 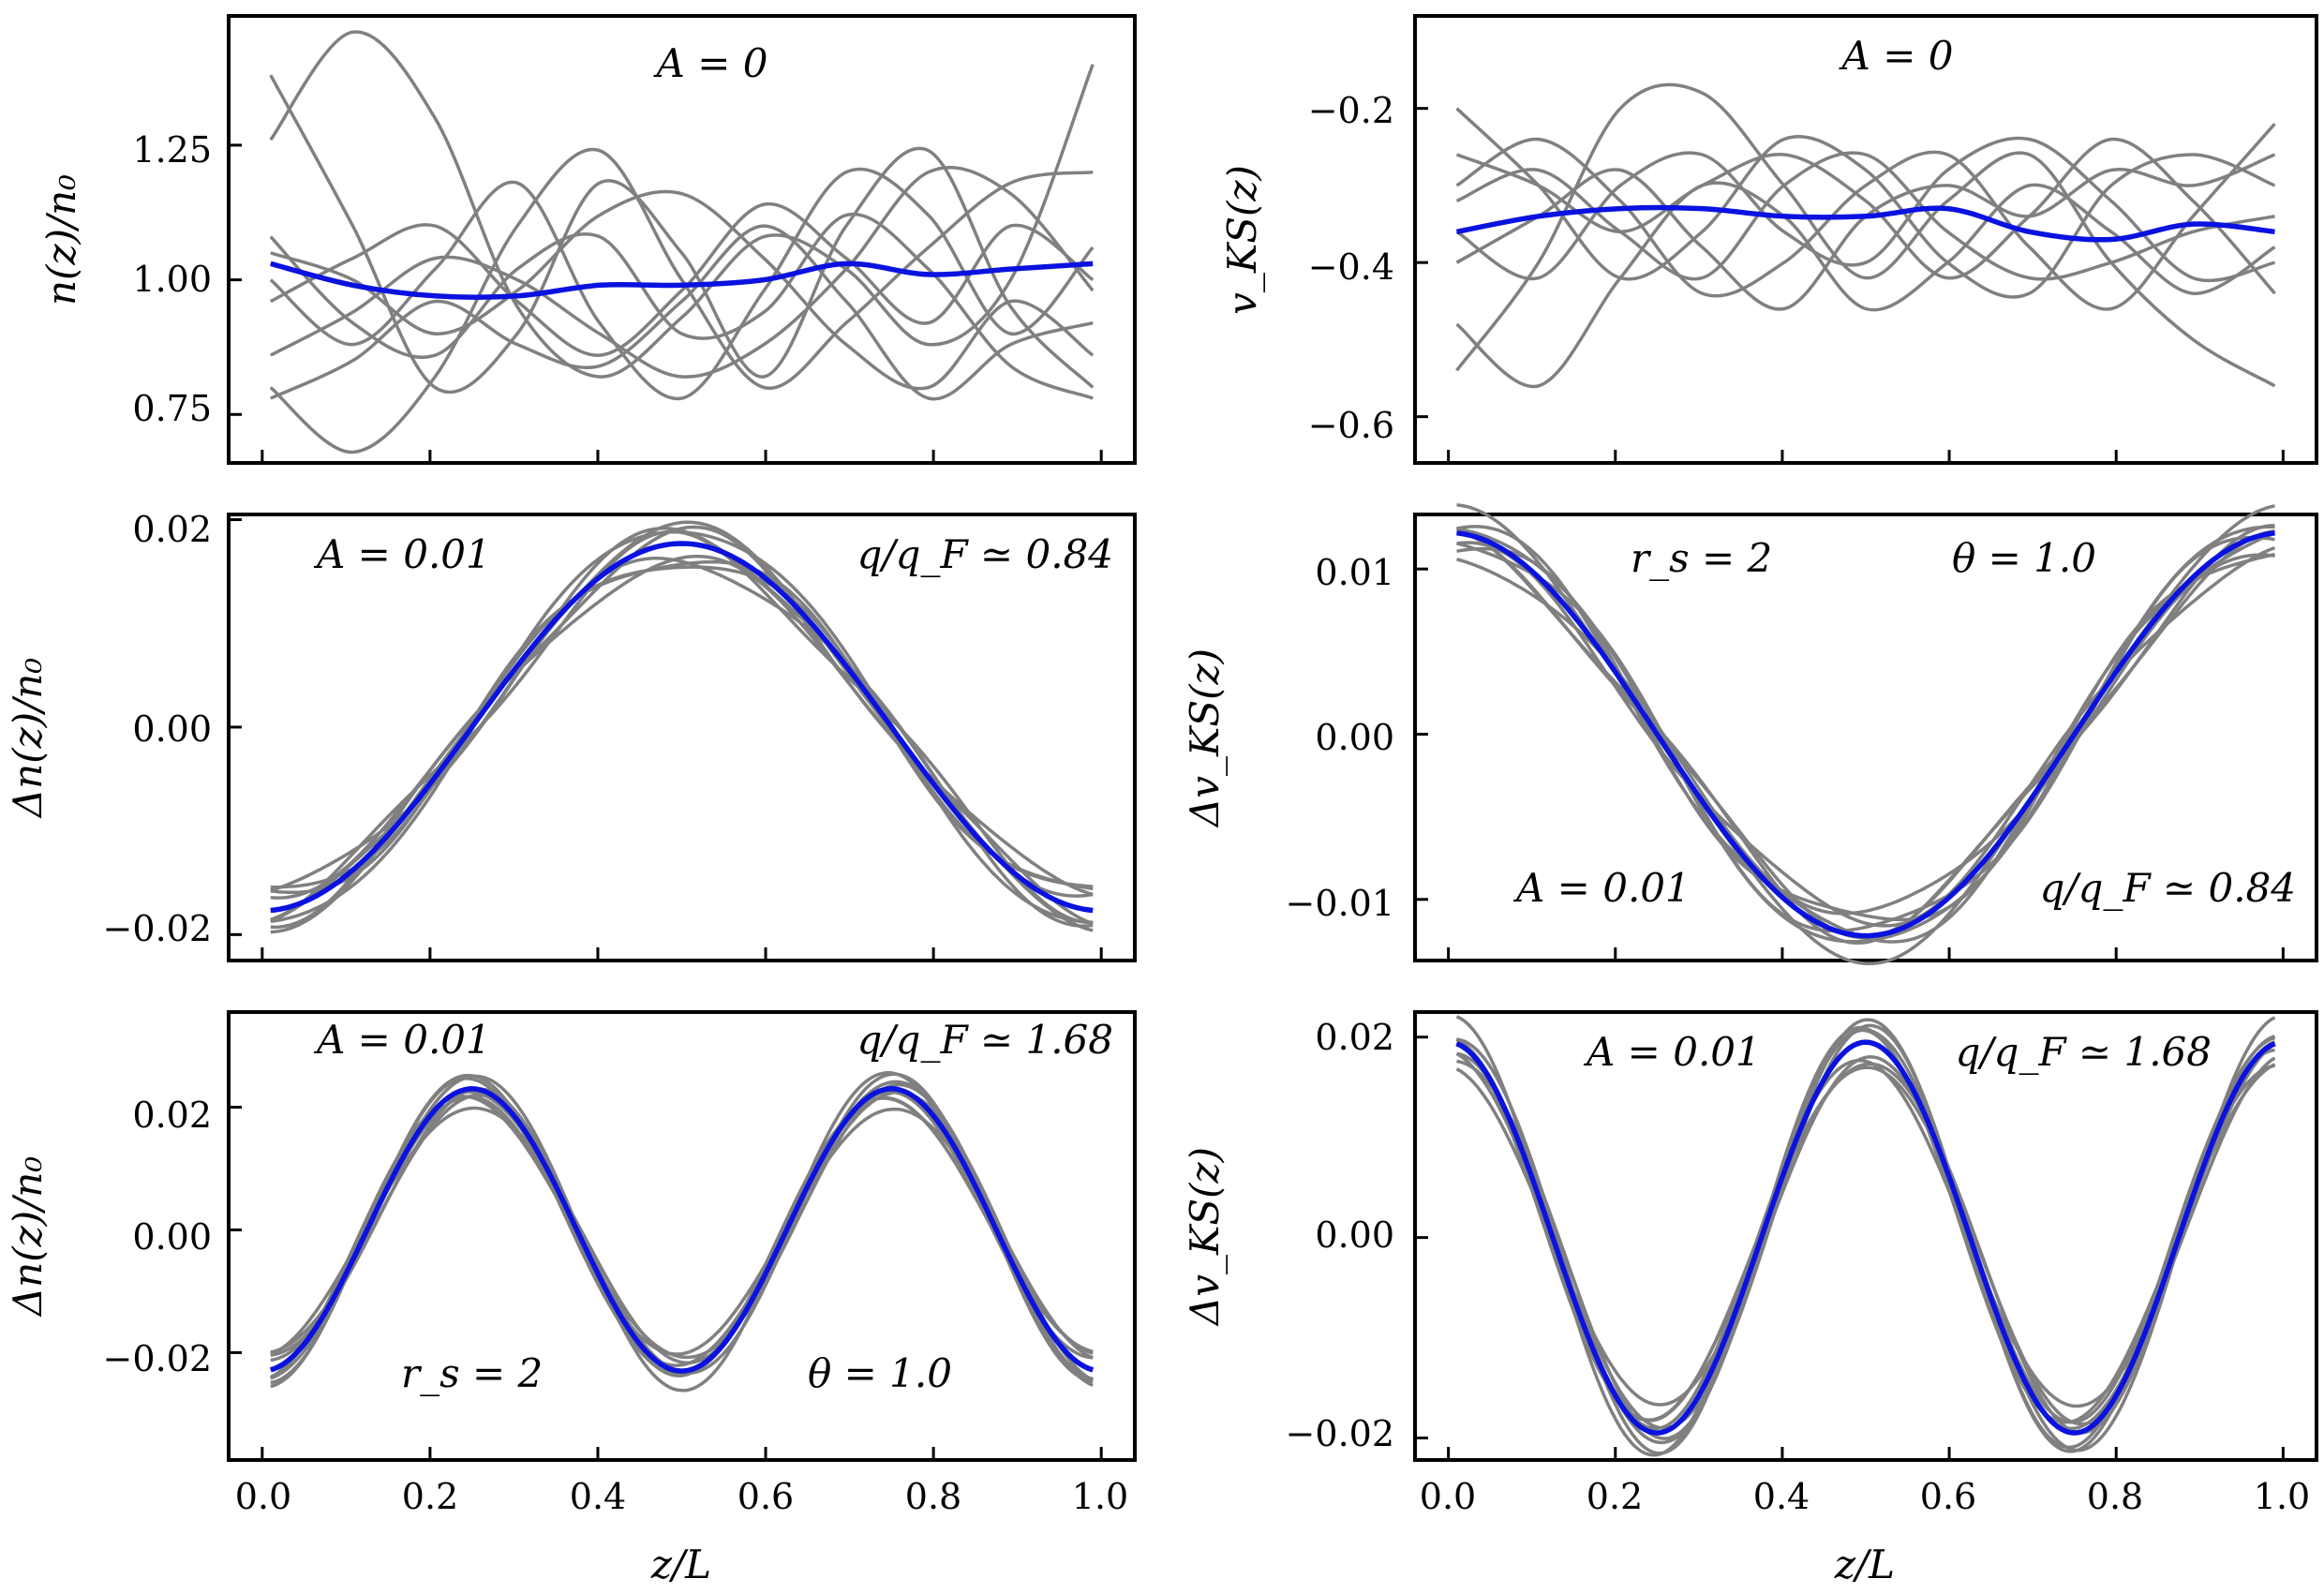 I want to click on y-tick-label: 1.00, so click(x=172, y=279).